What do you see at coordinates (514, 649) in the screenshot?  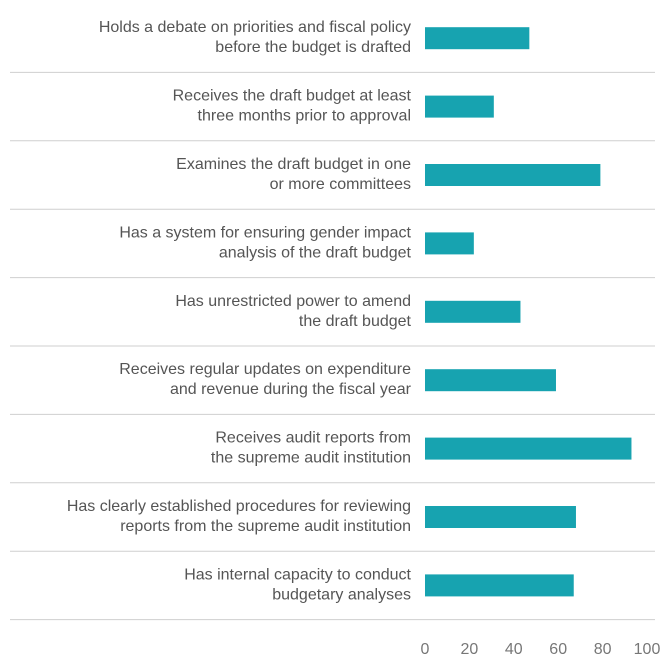 I see `x-tick-label: 40` at bounding box center [514, 649].